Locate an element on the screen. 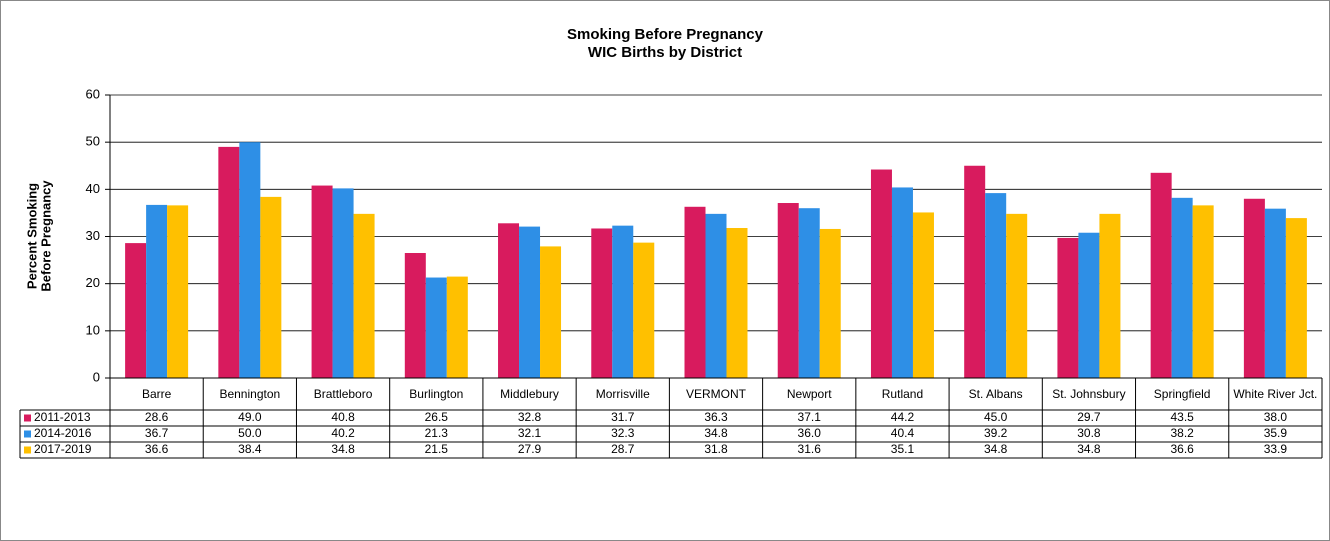 This screenshot has width=1330, height=541. category-cell: Barre is located at coordinates (156, 393).